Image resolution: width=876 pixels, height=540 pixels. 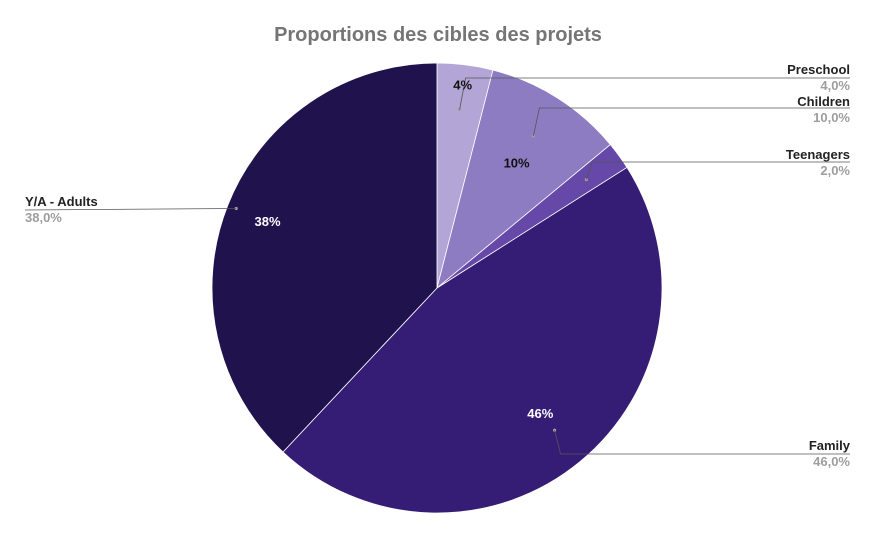 What do you see at coordinates (462, 84) in the screenshot?
I see `slice-percent-preschool: 4%` at bounding box center [462, 84].